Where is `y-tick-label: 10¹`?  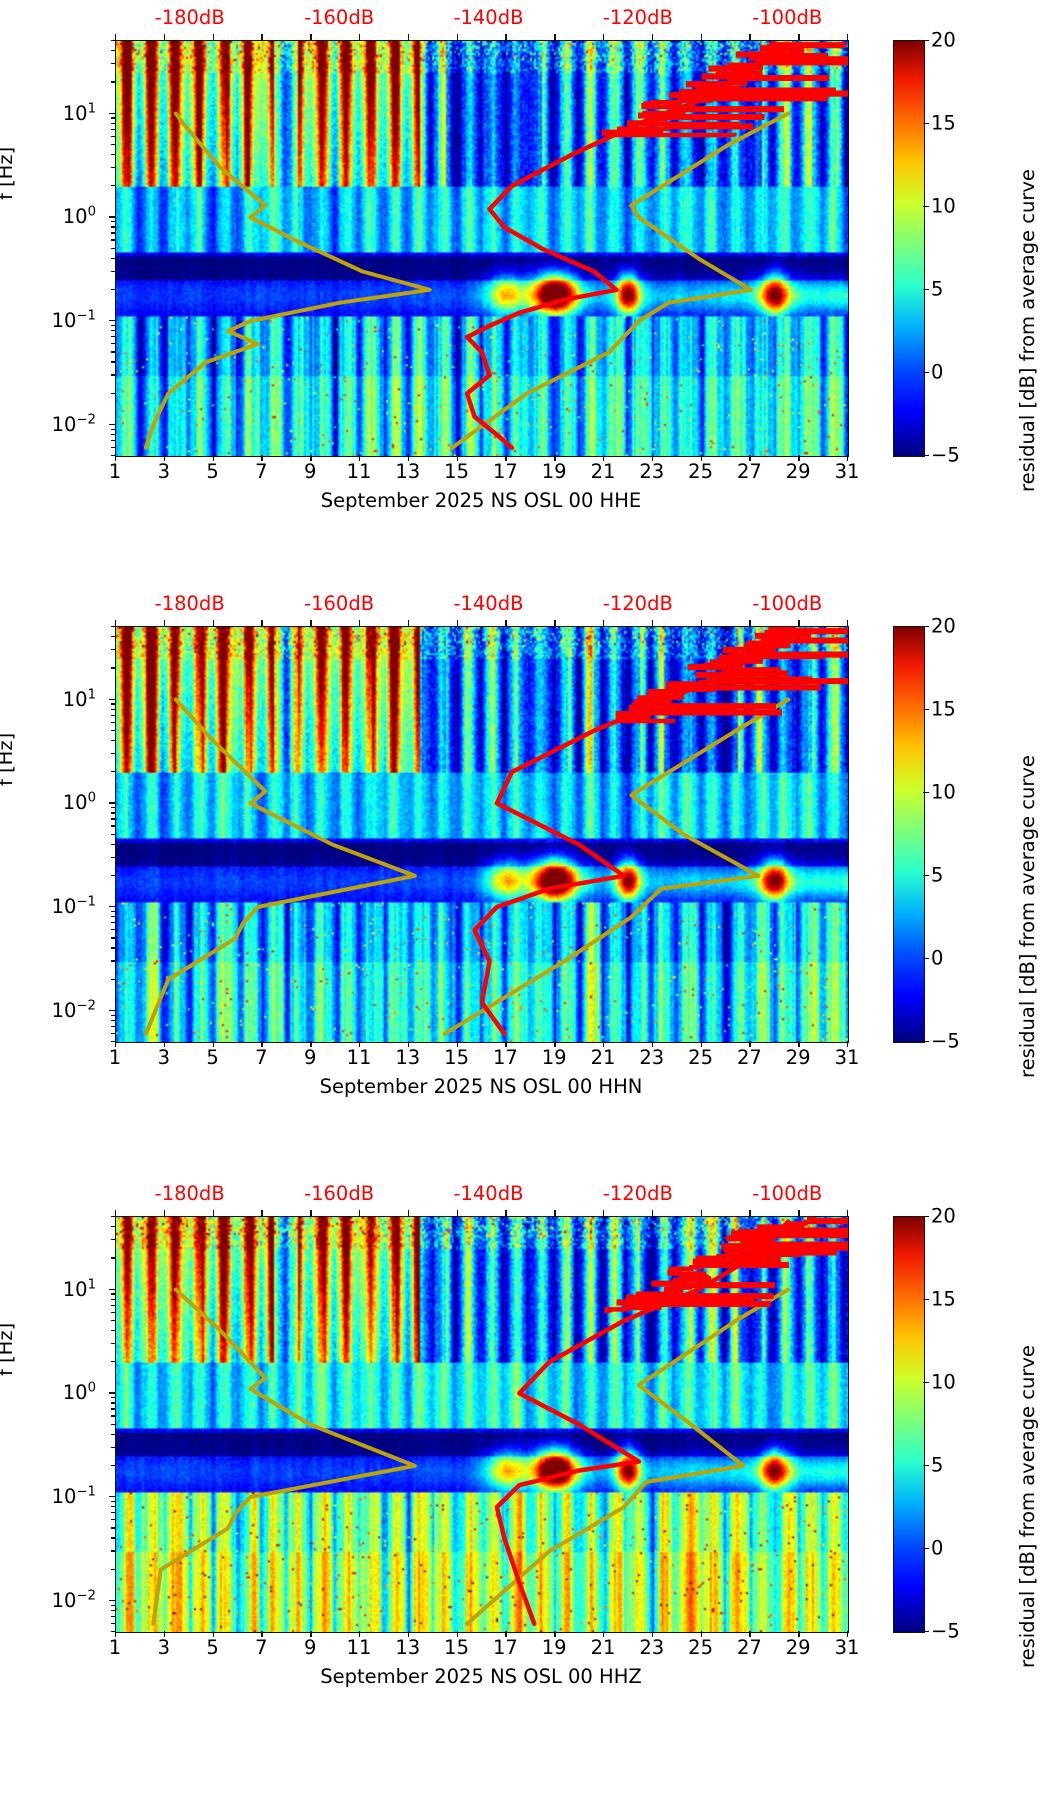
y-tick-label: 10¹ is located at coordinates (79, 112).